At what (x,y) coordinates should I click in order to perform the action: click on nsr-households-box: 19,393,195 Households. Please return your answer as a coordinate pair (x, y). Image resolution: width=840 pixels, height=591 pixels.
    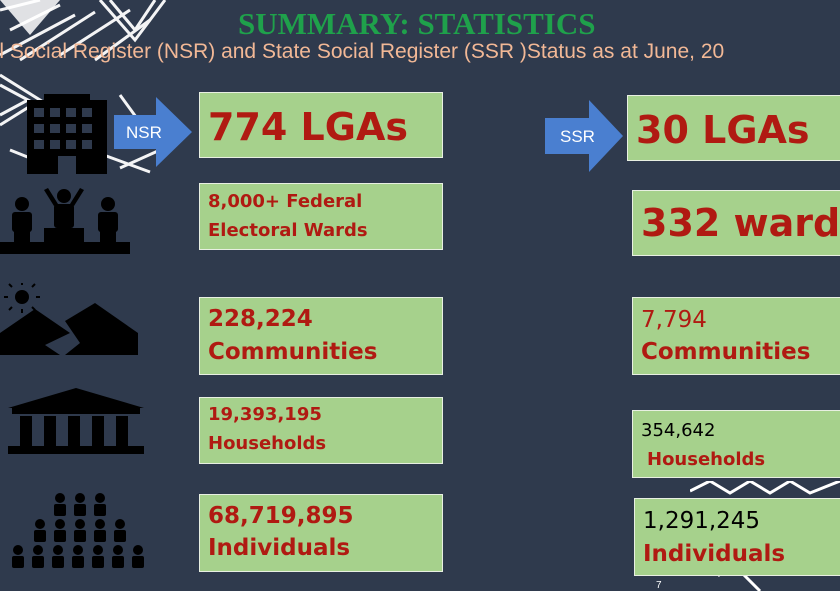
    Looking at the image, I should click on (321, 430).